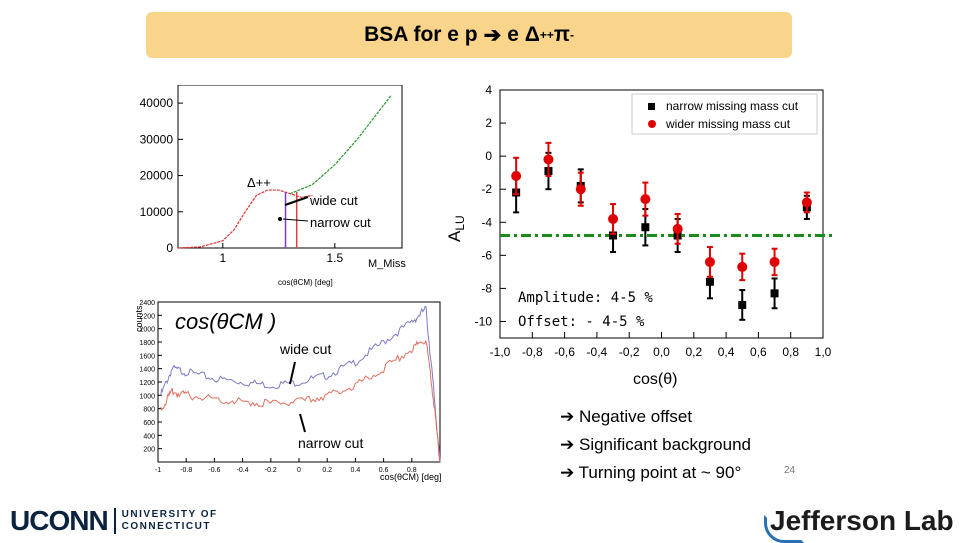  What do you see at coordinates (728, 124) in the screenshot?
I see `legend-wider: wider missing mass cut` at bounding box center [728, 124].